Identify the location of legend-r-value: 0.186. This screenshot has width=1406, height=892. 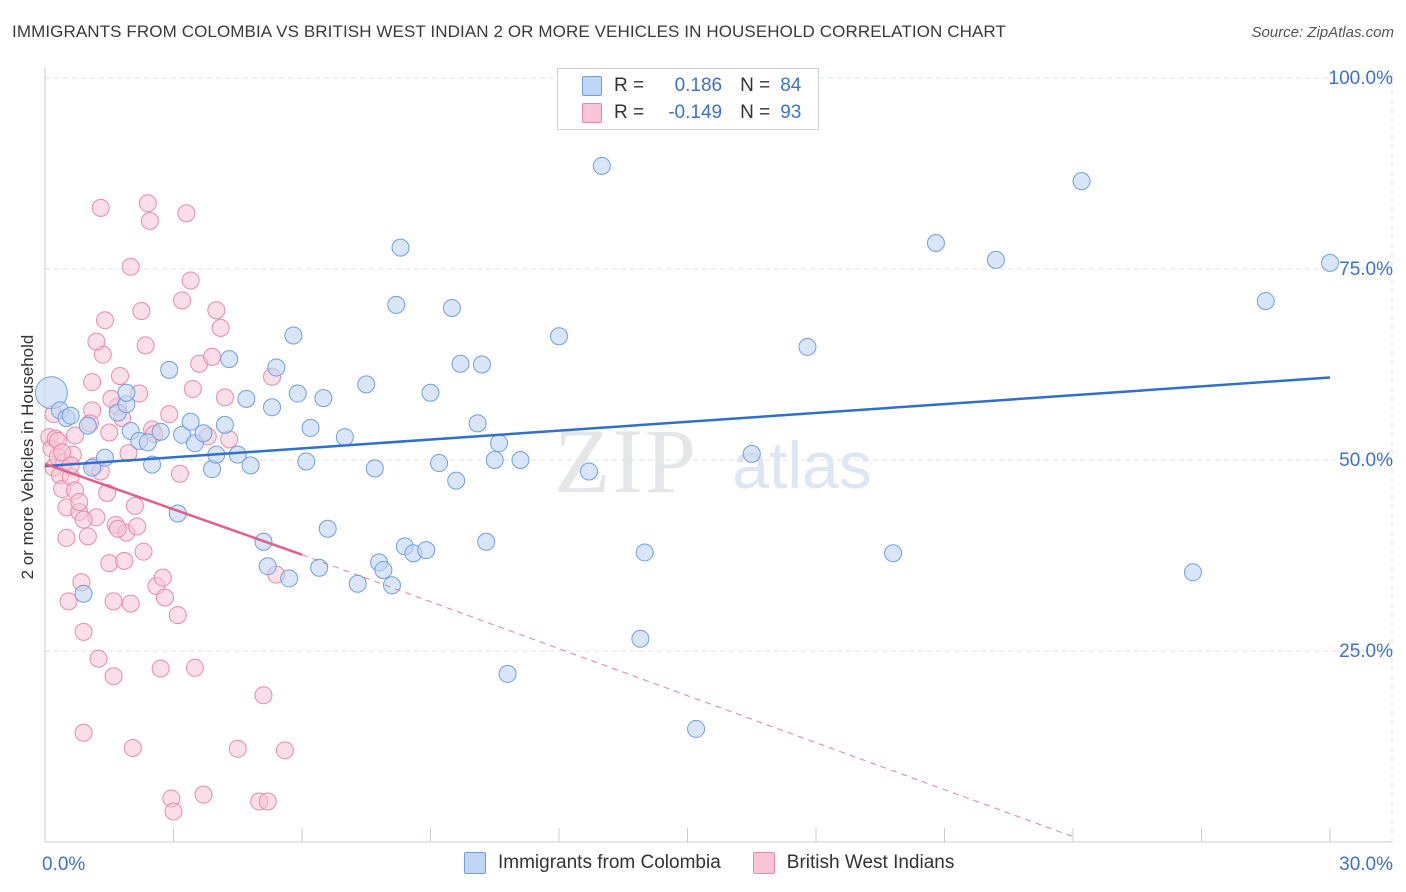
(698, 85).